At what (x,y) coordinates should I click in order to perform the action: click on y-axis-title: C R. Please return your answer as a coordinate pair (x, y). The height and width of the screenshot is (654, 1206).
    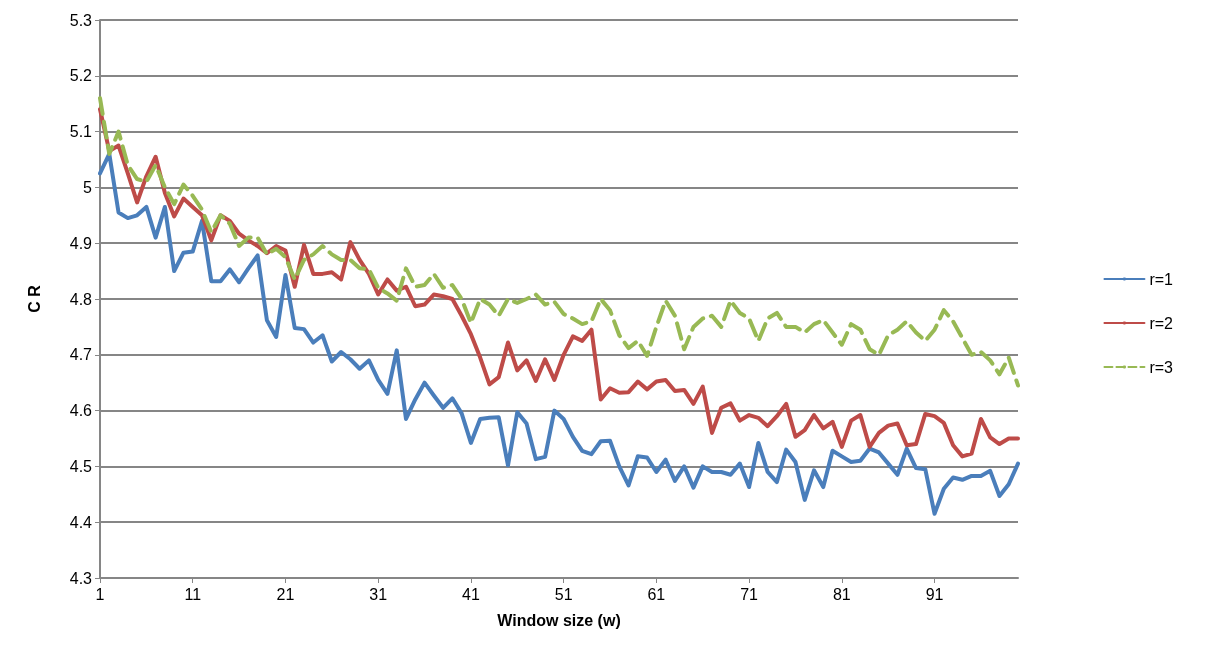
    Looking at the image, I should click on (34, 298).